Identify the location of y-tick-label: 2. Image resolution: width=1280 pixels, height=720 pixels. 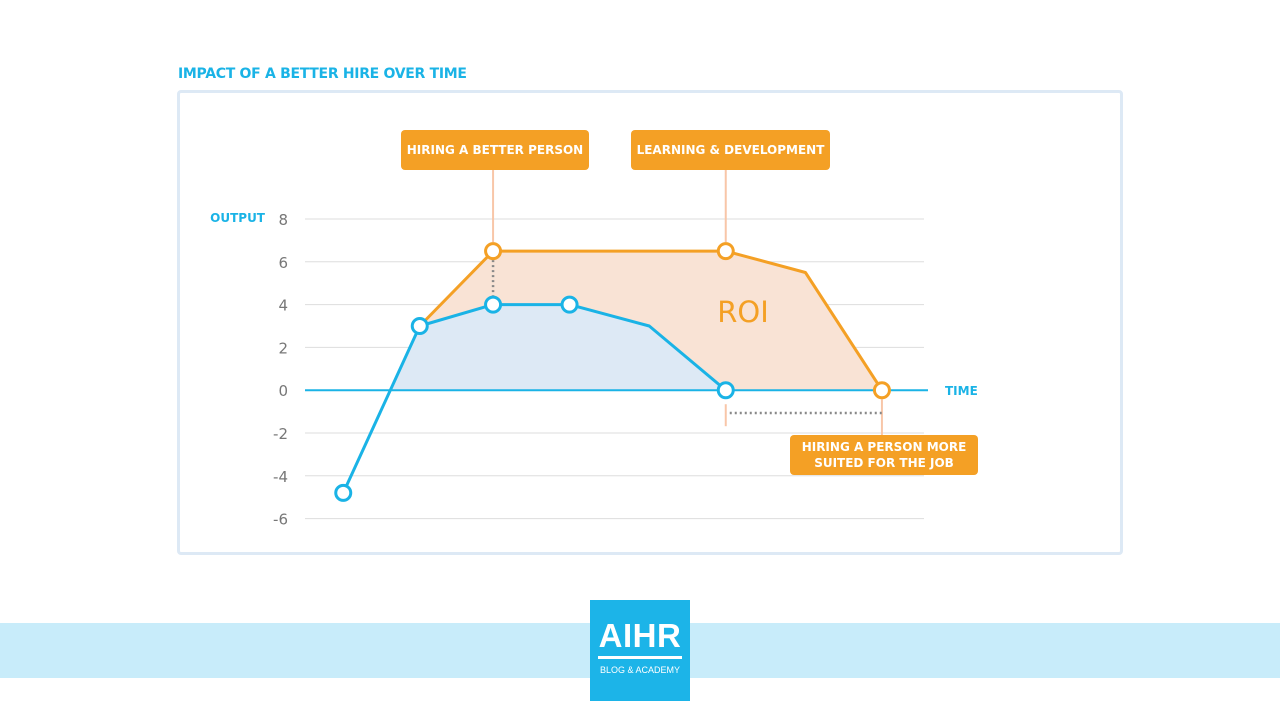
(283, 348).